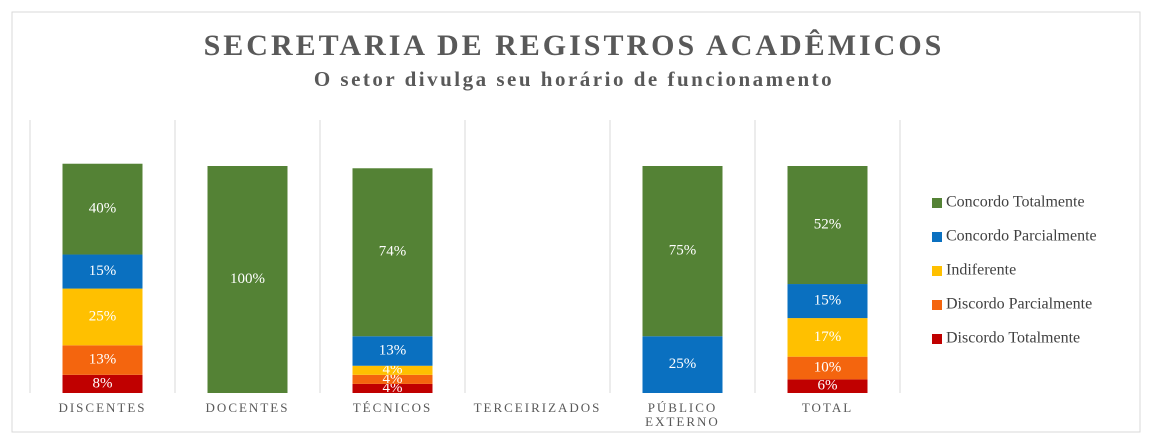  I want to click on data-label: 52%, so click(828, 224).